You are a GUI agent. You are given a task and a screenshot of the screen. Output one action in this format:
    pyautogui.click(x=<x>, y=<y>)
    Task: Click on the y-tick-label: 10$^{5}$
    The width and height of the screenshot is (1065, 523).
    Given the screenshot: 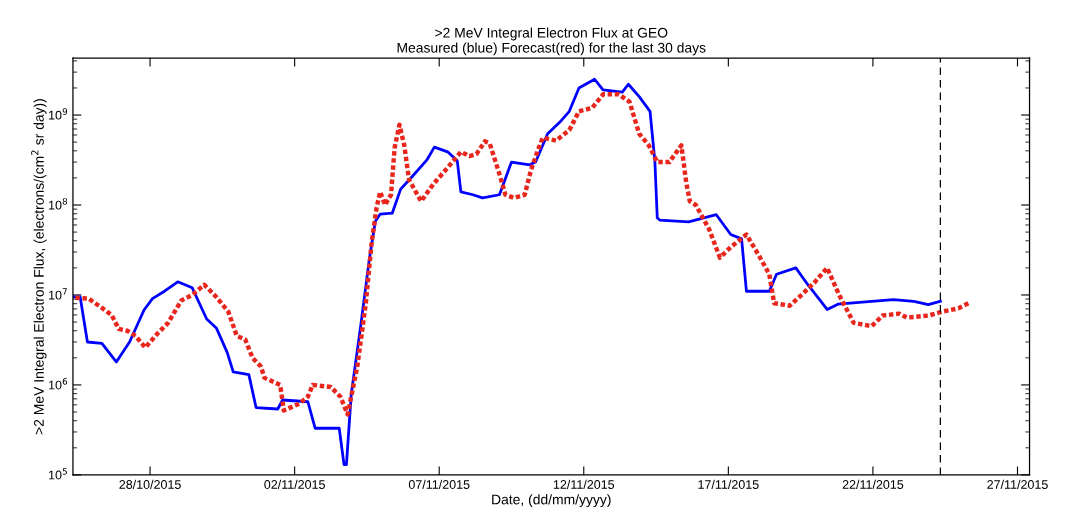 What is the action you would take?
    pyautogui.click(x=58, y=474)
    